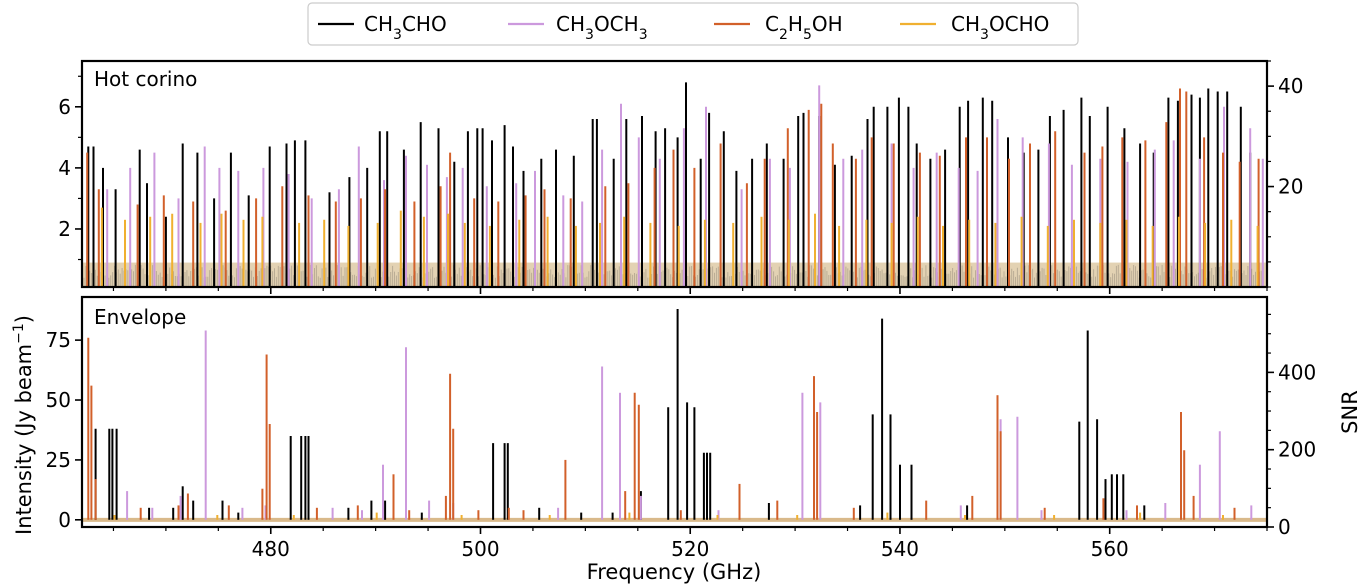 The width and height of the screenshot is (1367, 584). What do you see at coordinates (668, 516) in the screenshot?
I see `envelope-series-ch3ocho` at bounding box center [668, 516].